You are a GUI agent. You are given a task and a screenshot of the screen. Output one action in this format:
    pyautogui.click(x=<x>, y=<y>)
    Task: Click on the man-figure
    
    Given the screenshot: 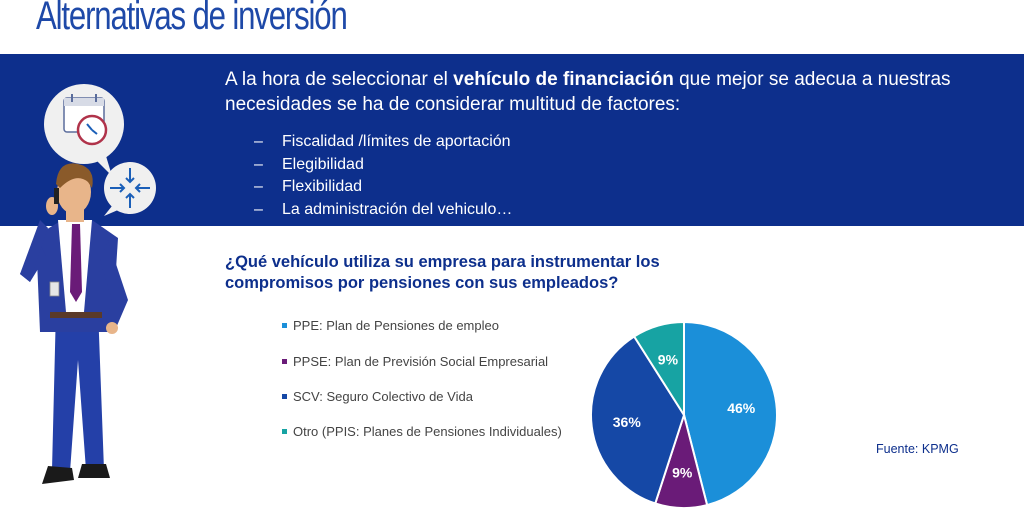 What is the action you would take?
    pyautogui.click(x=74, y=323)
    